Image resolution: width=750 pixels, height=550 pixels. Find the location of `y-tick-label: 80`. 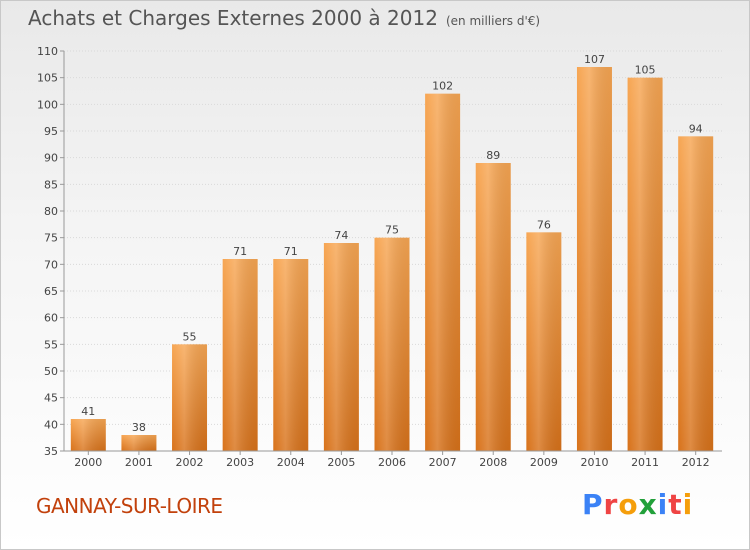

y-tick-label: 80 is located at coordinates (51, 211).